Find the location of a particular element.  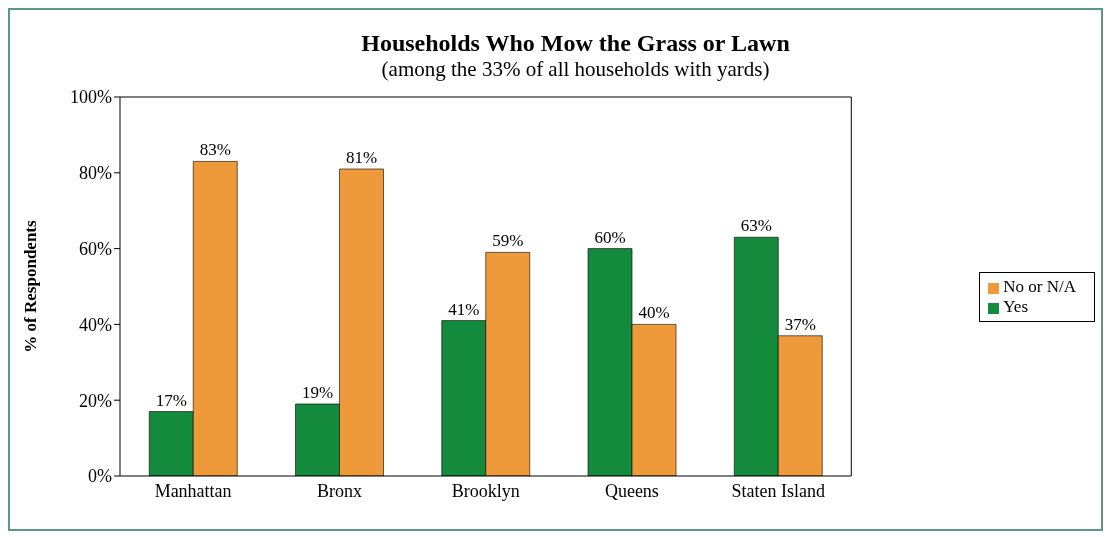

x-tick-label: Brooklyn is located at coordinates (485, 490).